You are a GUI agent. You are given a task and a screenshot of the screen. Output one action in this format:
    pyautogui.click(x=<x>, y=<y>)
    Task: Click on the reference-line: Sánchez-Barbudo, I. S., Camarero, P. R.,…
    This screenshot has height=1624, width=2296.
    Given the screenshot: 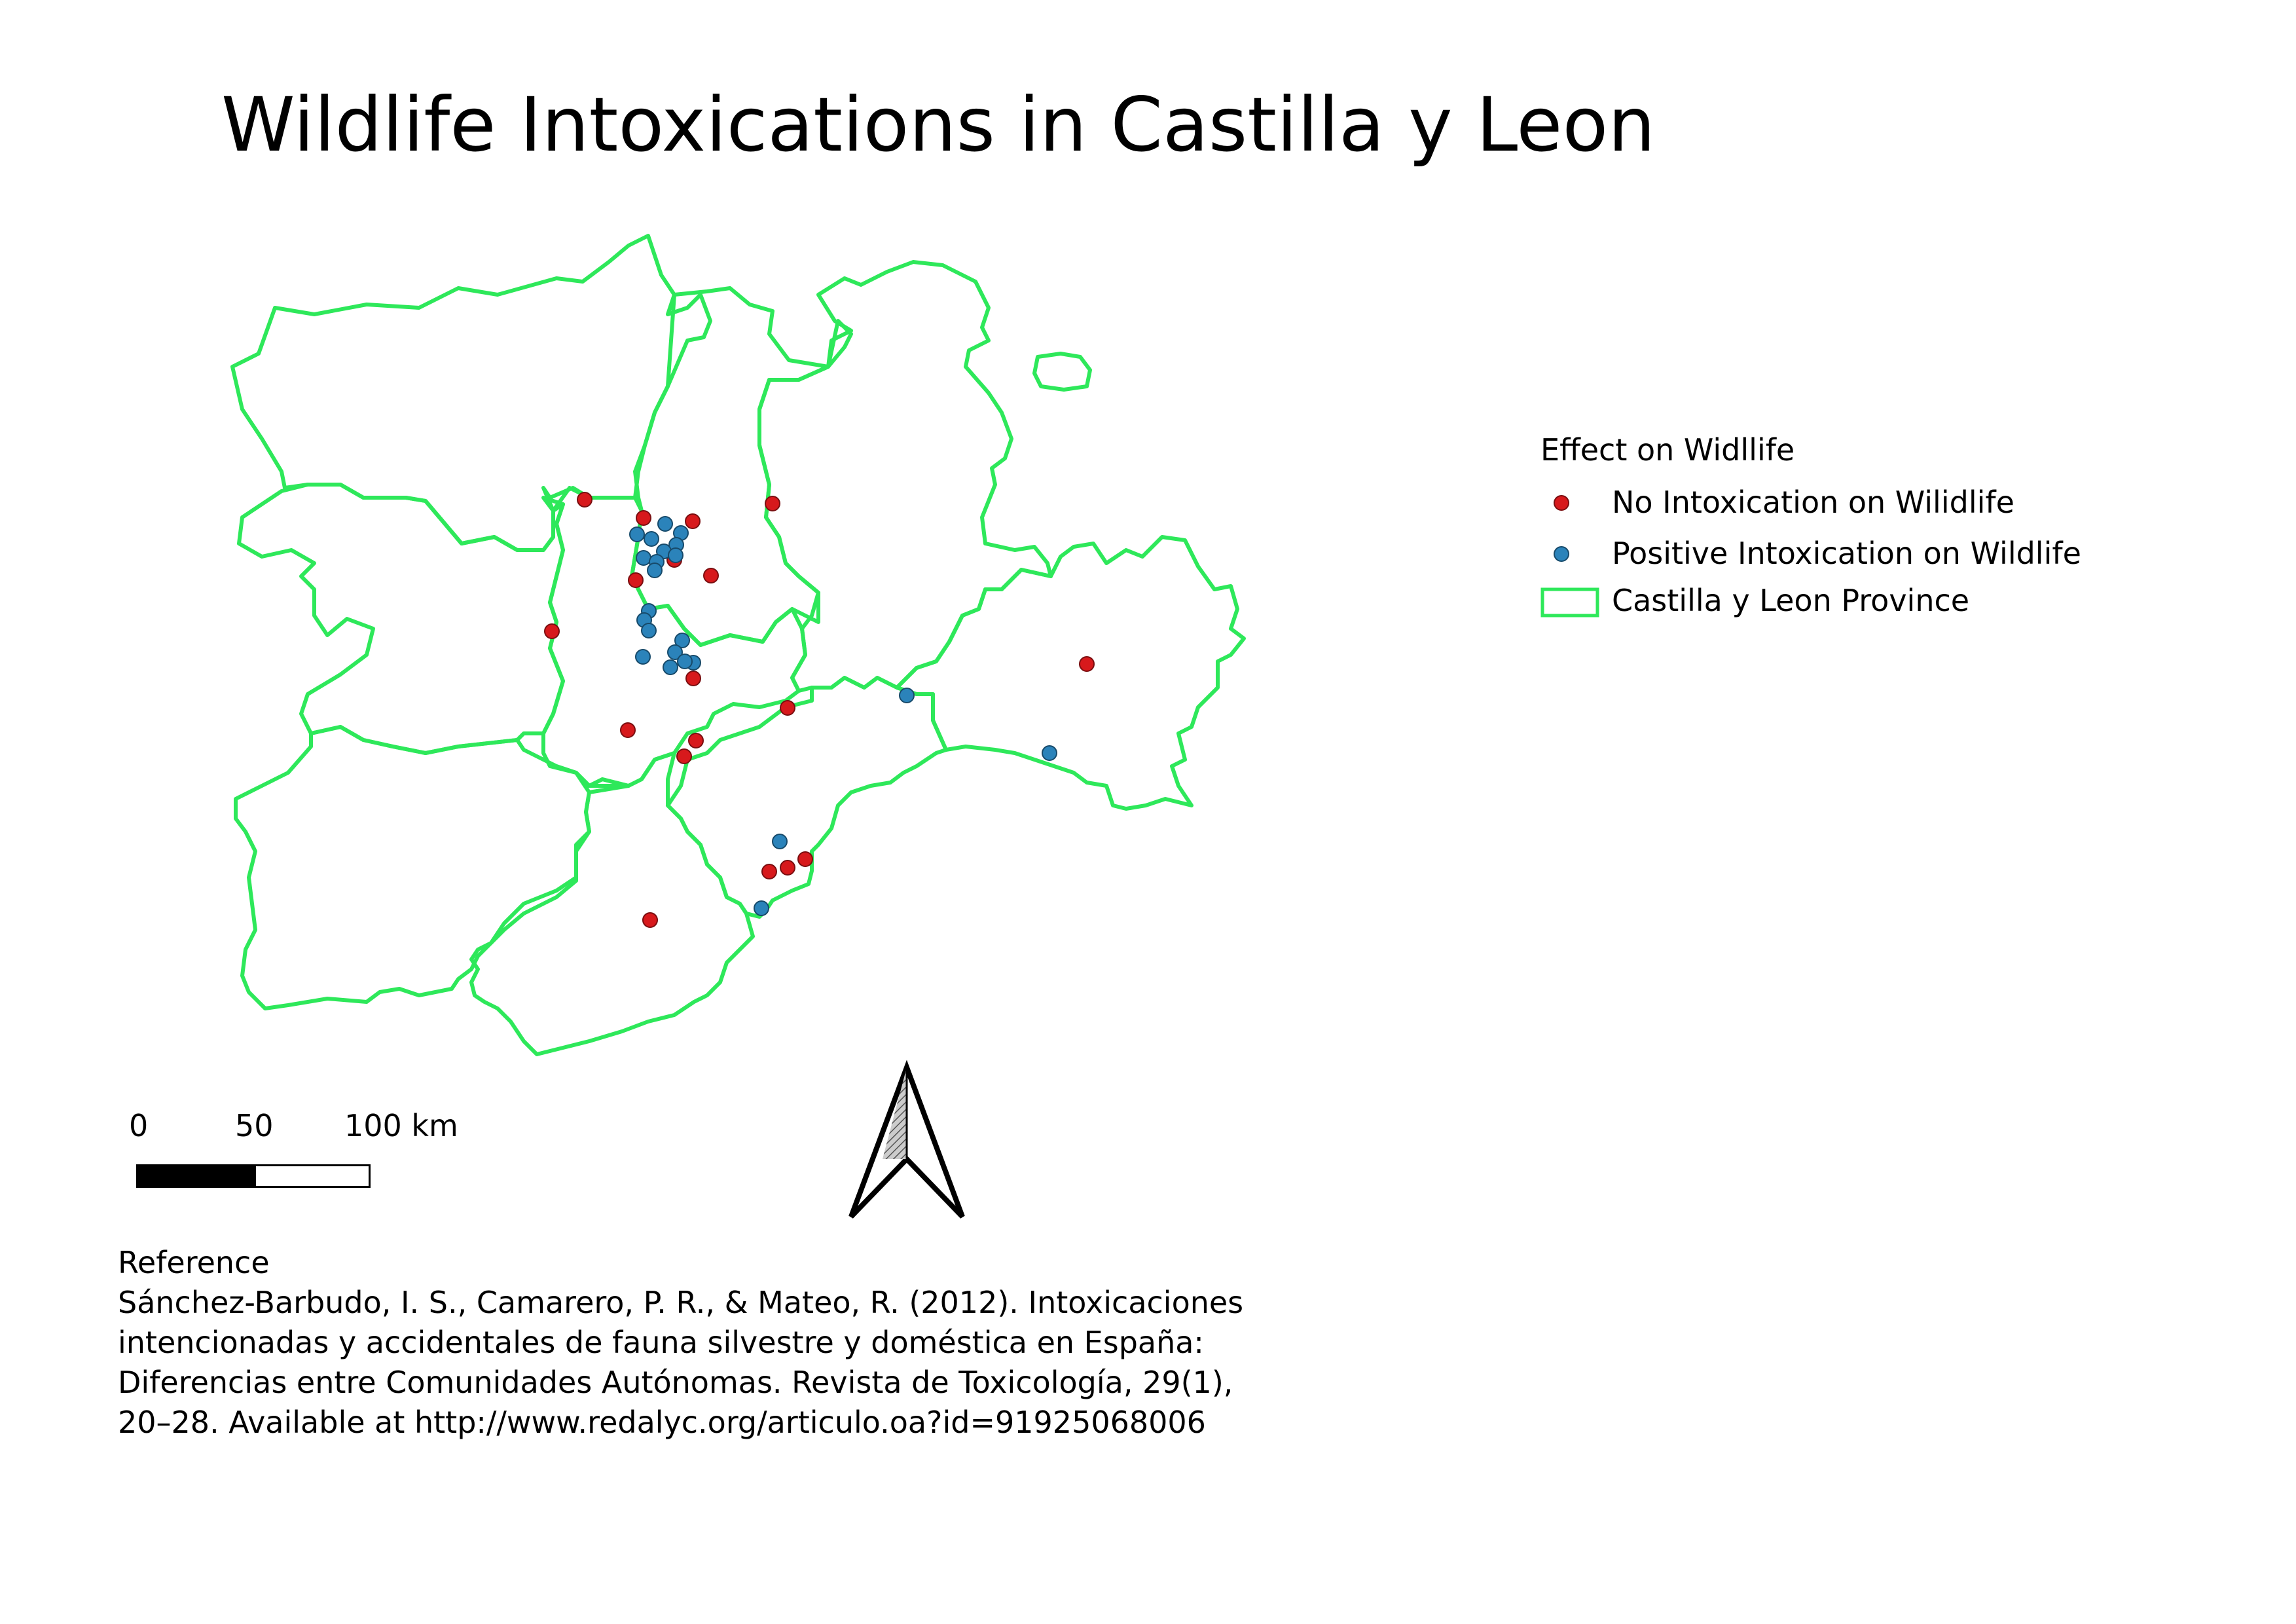 What is the action you would take?
    pyautogui.click(x=681, y=1302)
    